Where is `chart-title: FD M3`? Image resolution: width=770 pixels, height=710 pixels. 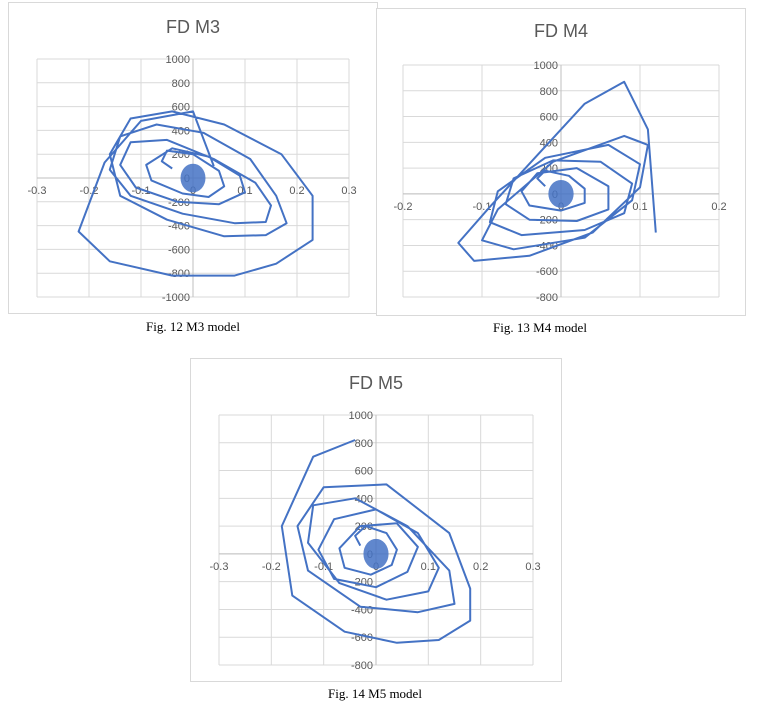 chart-title: FD M3 is located at coordinates (193, 27).